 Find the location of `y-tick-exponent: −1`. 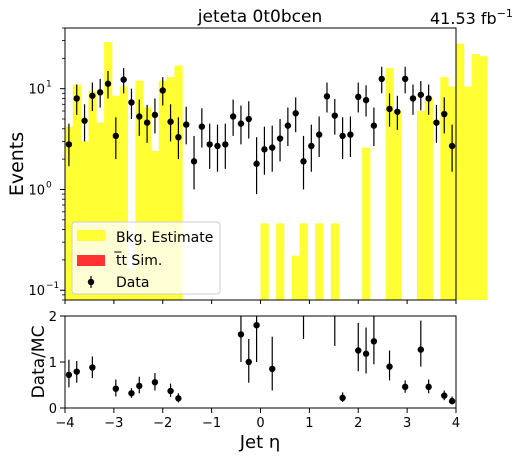

y-tick-exponent: −1 is located at coordinates (52, 286).